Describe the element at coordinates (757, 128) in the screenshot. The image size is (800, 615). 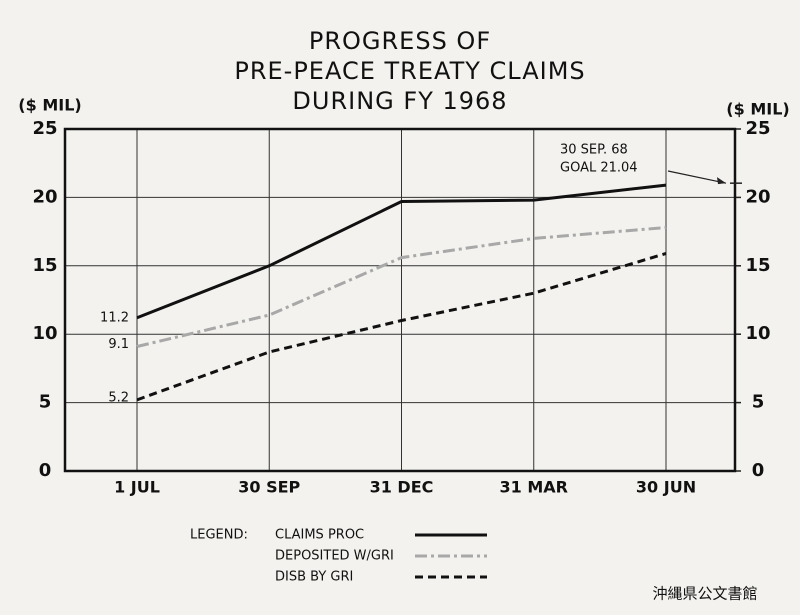
I see `y2-tick-label: 25` at that location.